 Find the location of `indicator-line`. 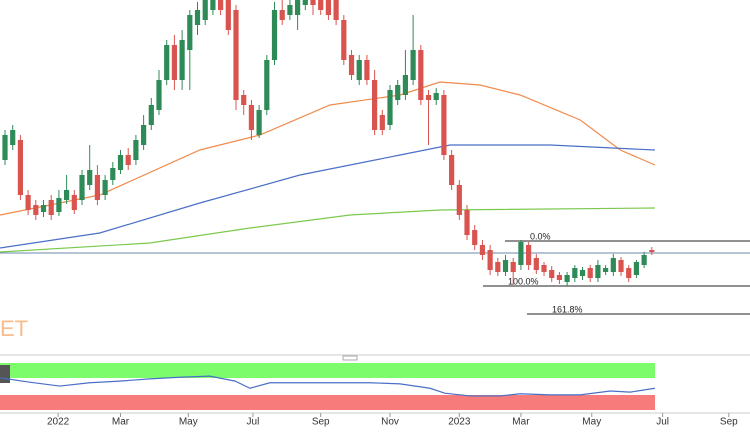

indicator-line is located at coordinates (327, 386).